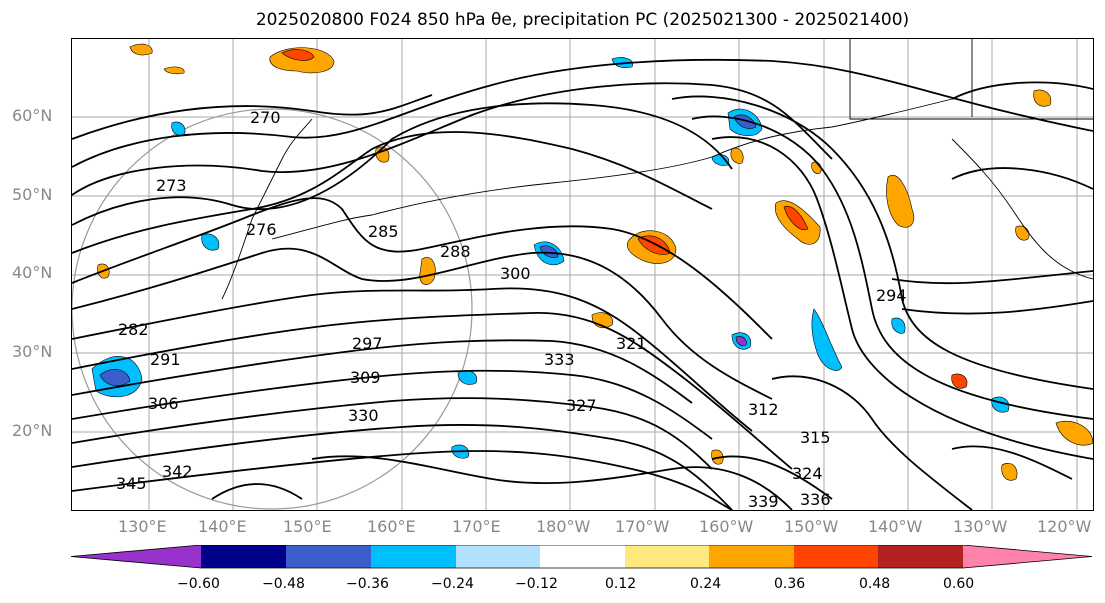 The width and height of the screenshot is (1105, 603). I want to click on contour-label-330: 330, so click(363, 415).